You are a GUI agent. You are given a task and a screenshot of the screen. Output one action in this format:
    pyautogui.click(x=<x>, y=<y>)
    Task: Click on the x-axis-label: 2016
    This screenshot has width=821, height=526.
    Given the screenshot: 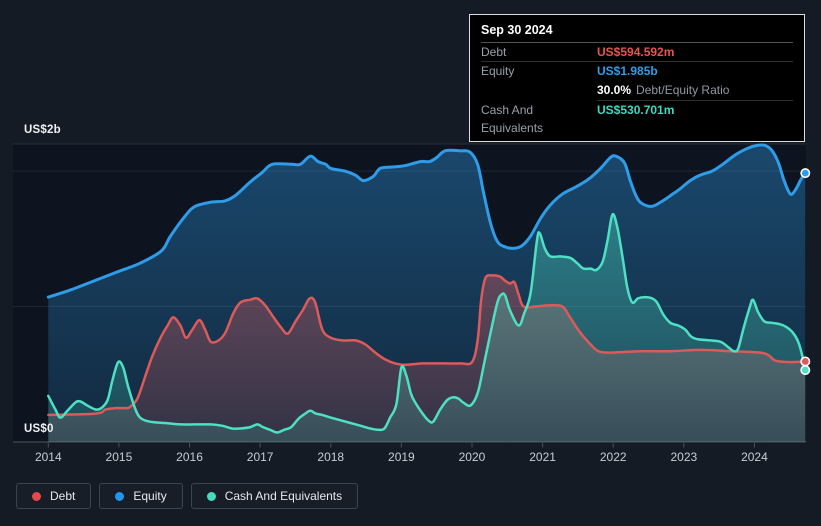 What is the action you would take?
    pyautogui.click(x=189, y=457)
    